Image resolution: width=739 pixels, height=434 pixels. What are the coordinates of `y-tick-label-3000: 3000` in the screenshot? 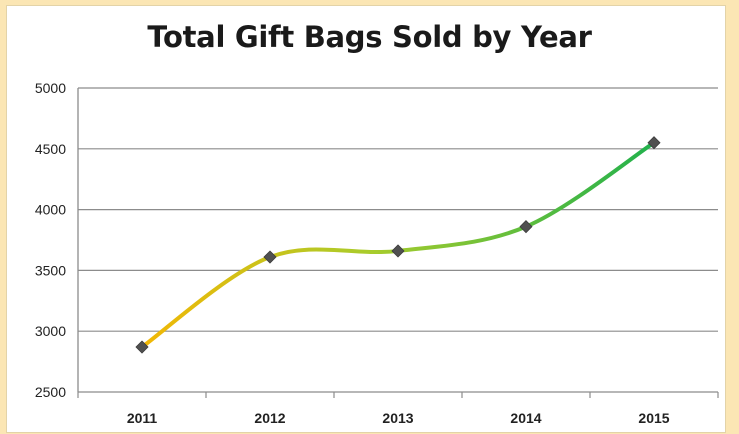 It's located at (50, 331).